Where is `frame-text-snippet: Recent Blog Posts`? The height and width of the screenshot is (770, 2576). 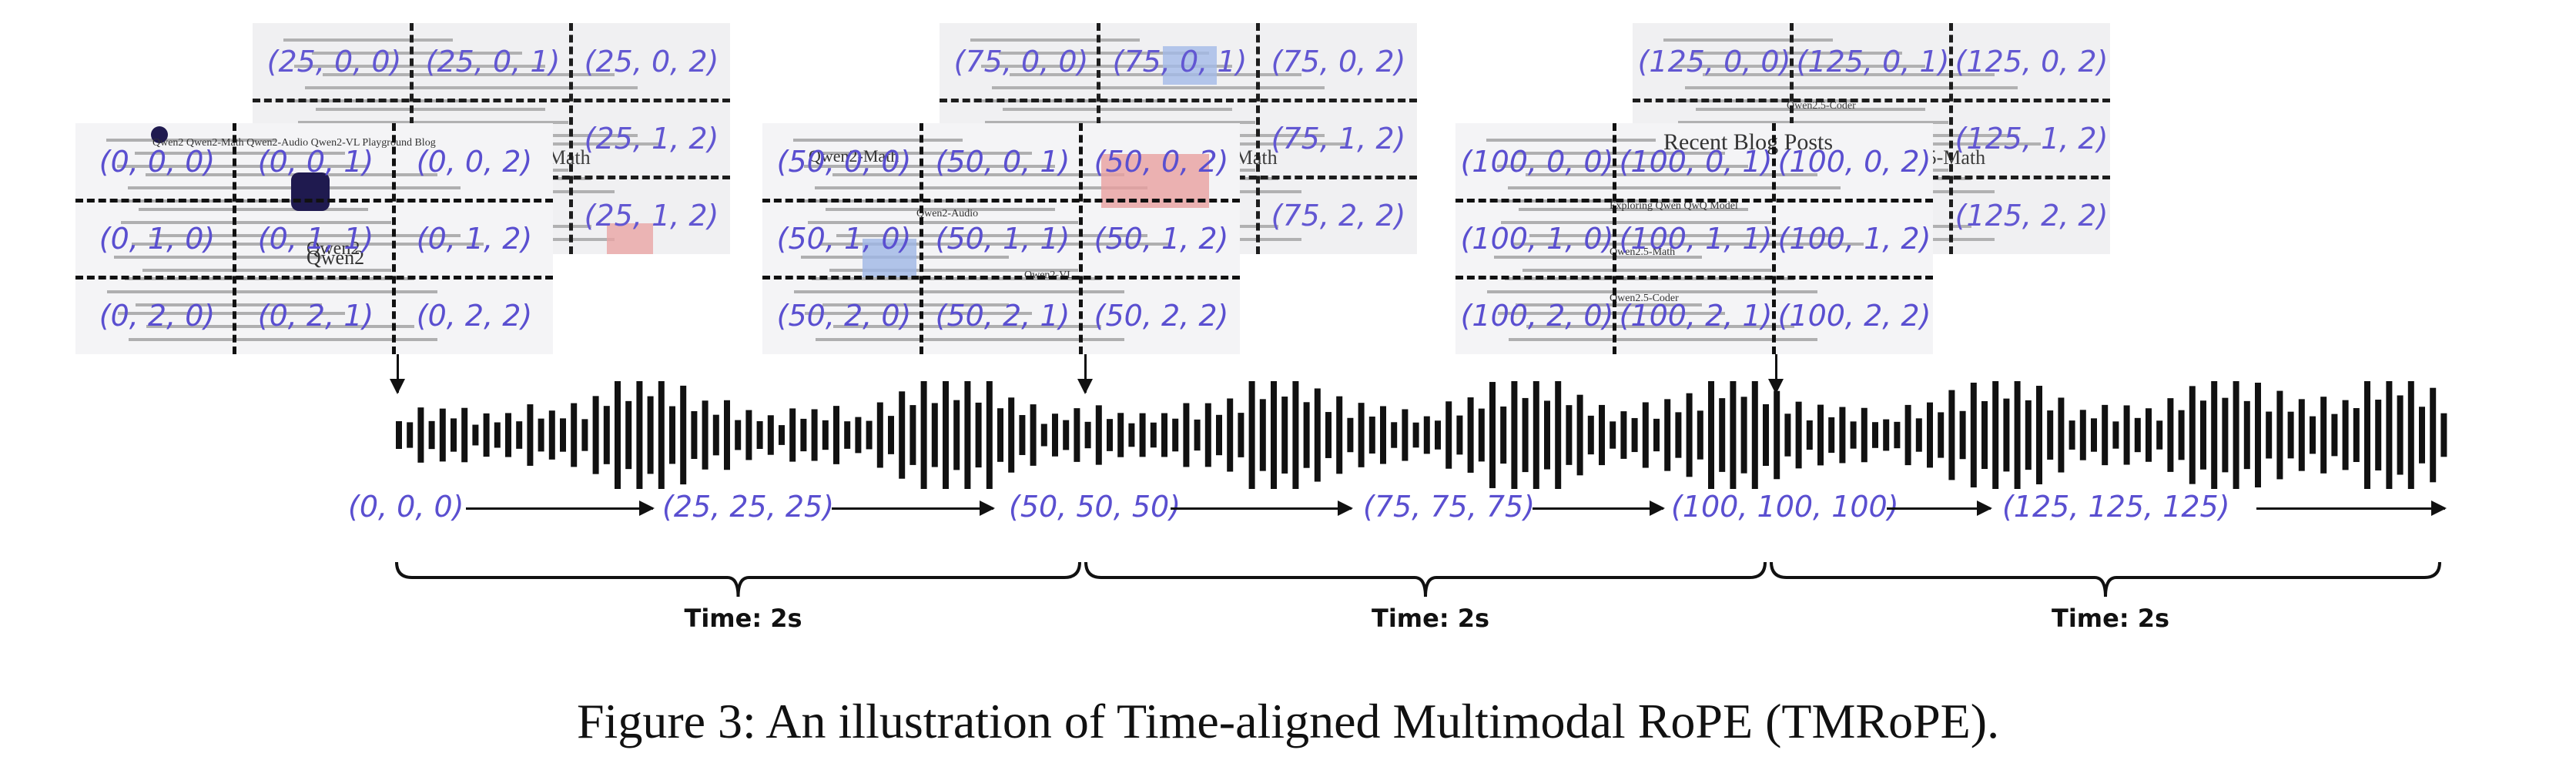 frame-text-snippet: Recent Blog Posts is located at coordinates (1749, 142).